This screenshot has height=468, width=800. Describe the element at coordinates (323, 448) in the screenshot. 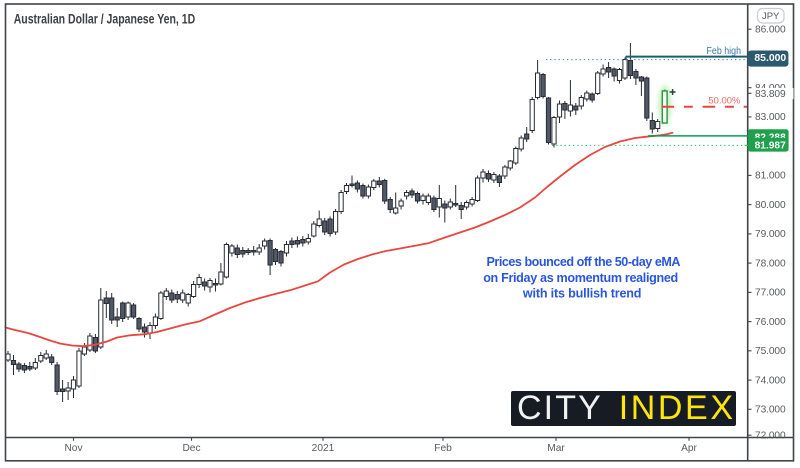

I see `svg-text: 2021` at that location.